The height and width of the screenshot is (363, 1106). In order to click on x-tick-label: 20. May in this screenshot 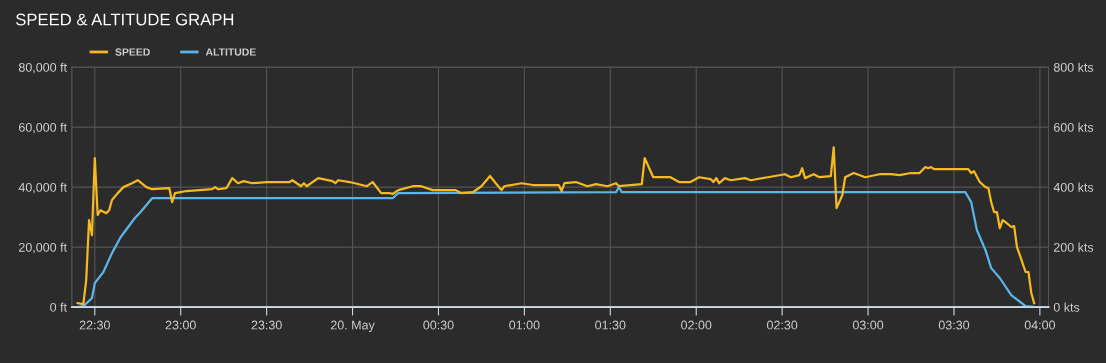, I will do `click(352, 326)`.